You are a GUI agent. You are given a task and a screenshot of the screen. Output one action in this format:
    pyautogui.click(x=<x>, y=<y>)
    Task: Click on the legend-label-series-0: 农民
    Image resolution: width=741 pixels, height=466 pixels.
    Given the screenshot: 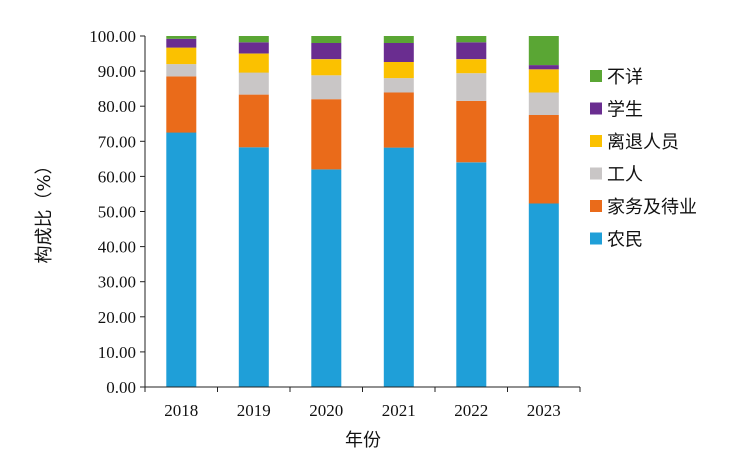 What is the action you would take?
    pyautogui.click(x=625, y=240)
    